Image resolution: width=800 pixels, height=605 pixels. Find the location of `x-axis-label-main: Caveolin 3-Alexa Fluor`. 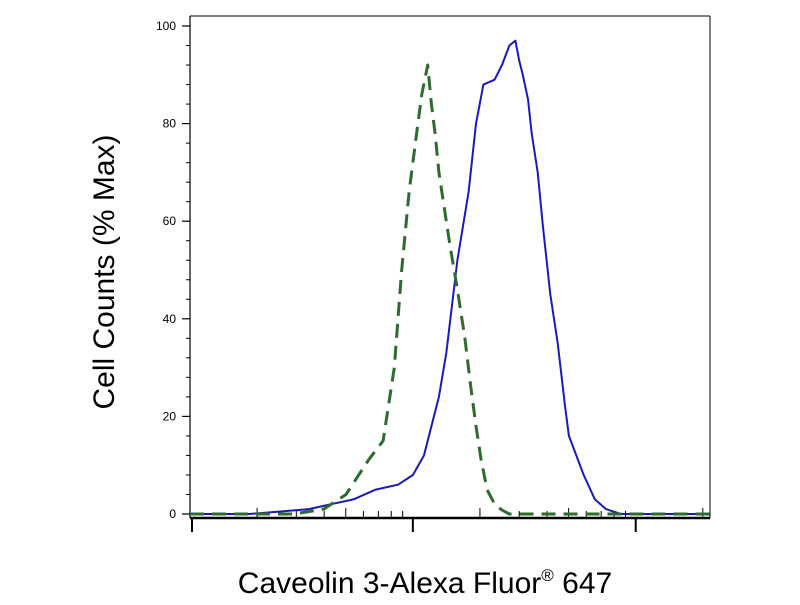

x-axis-label-main: Caveolin 3-Alexa Fluor is located at coordinates (389, 583).